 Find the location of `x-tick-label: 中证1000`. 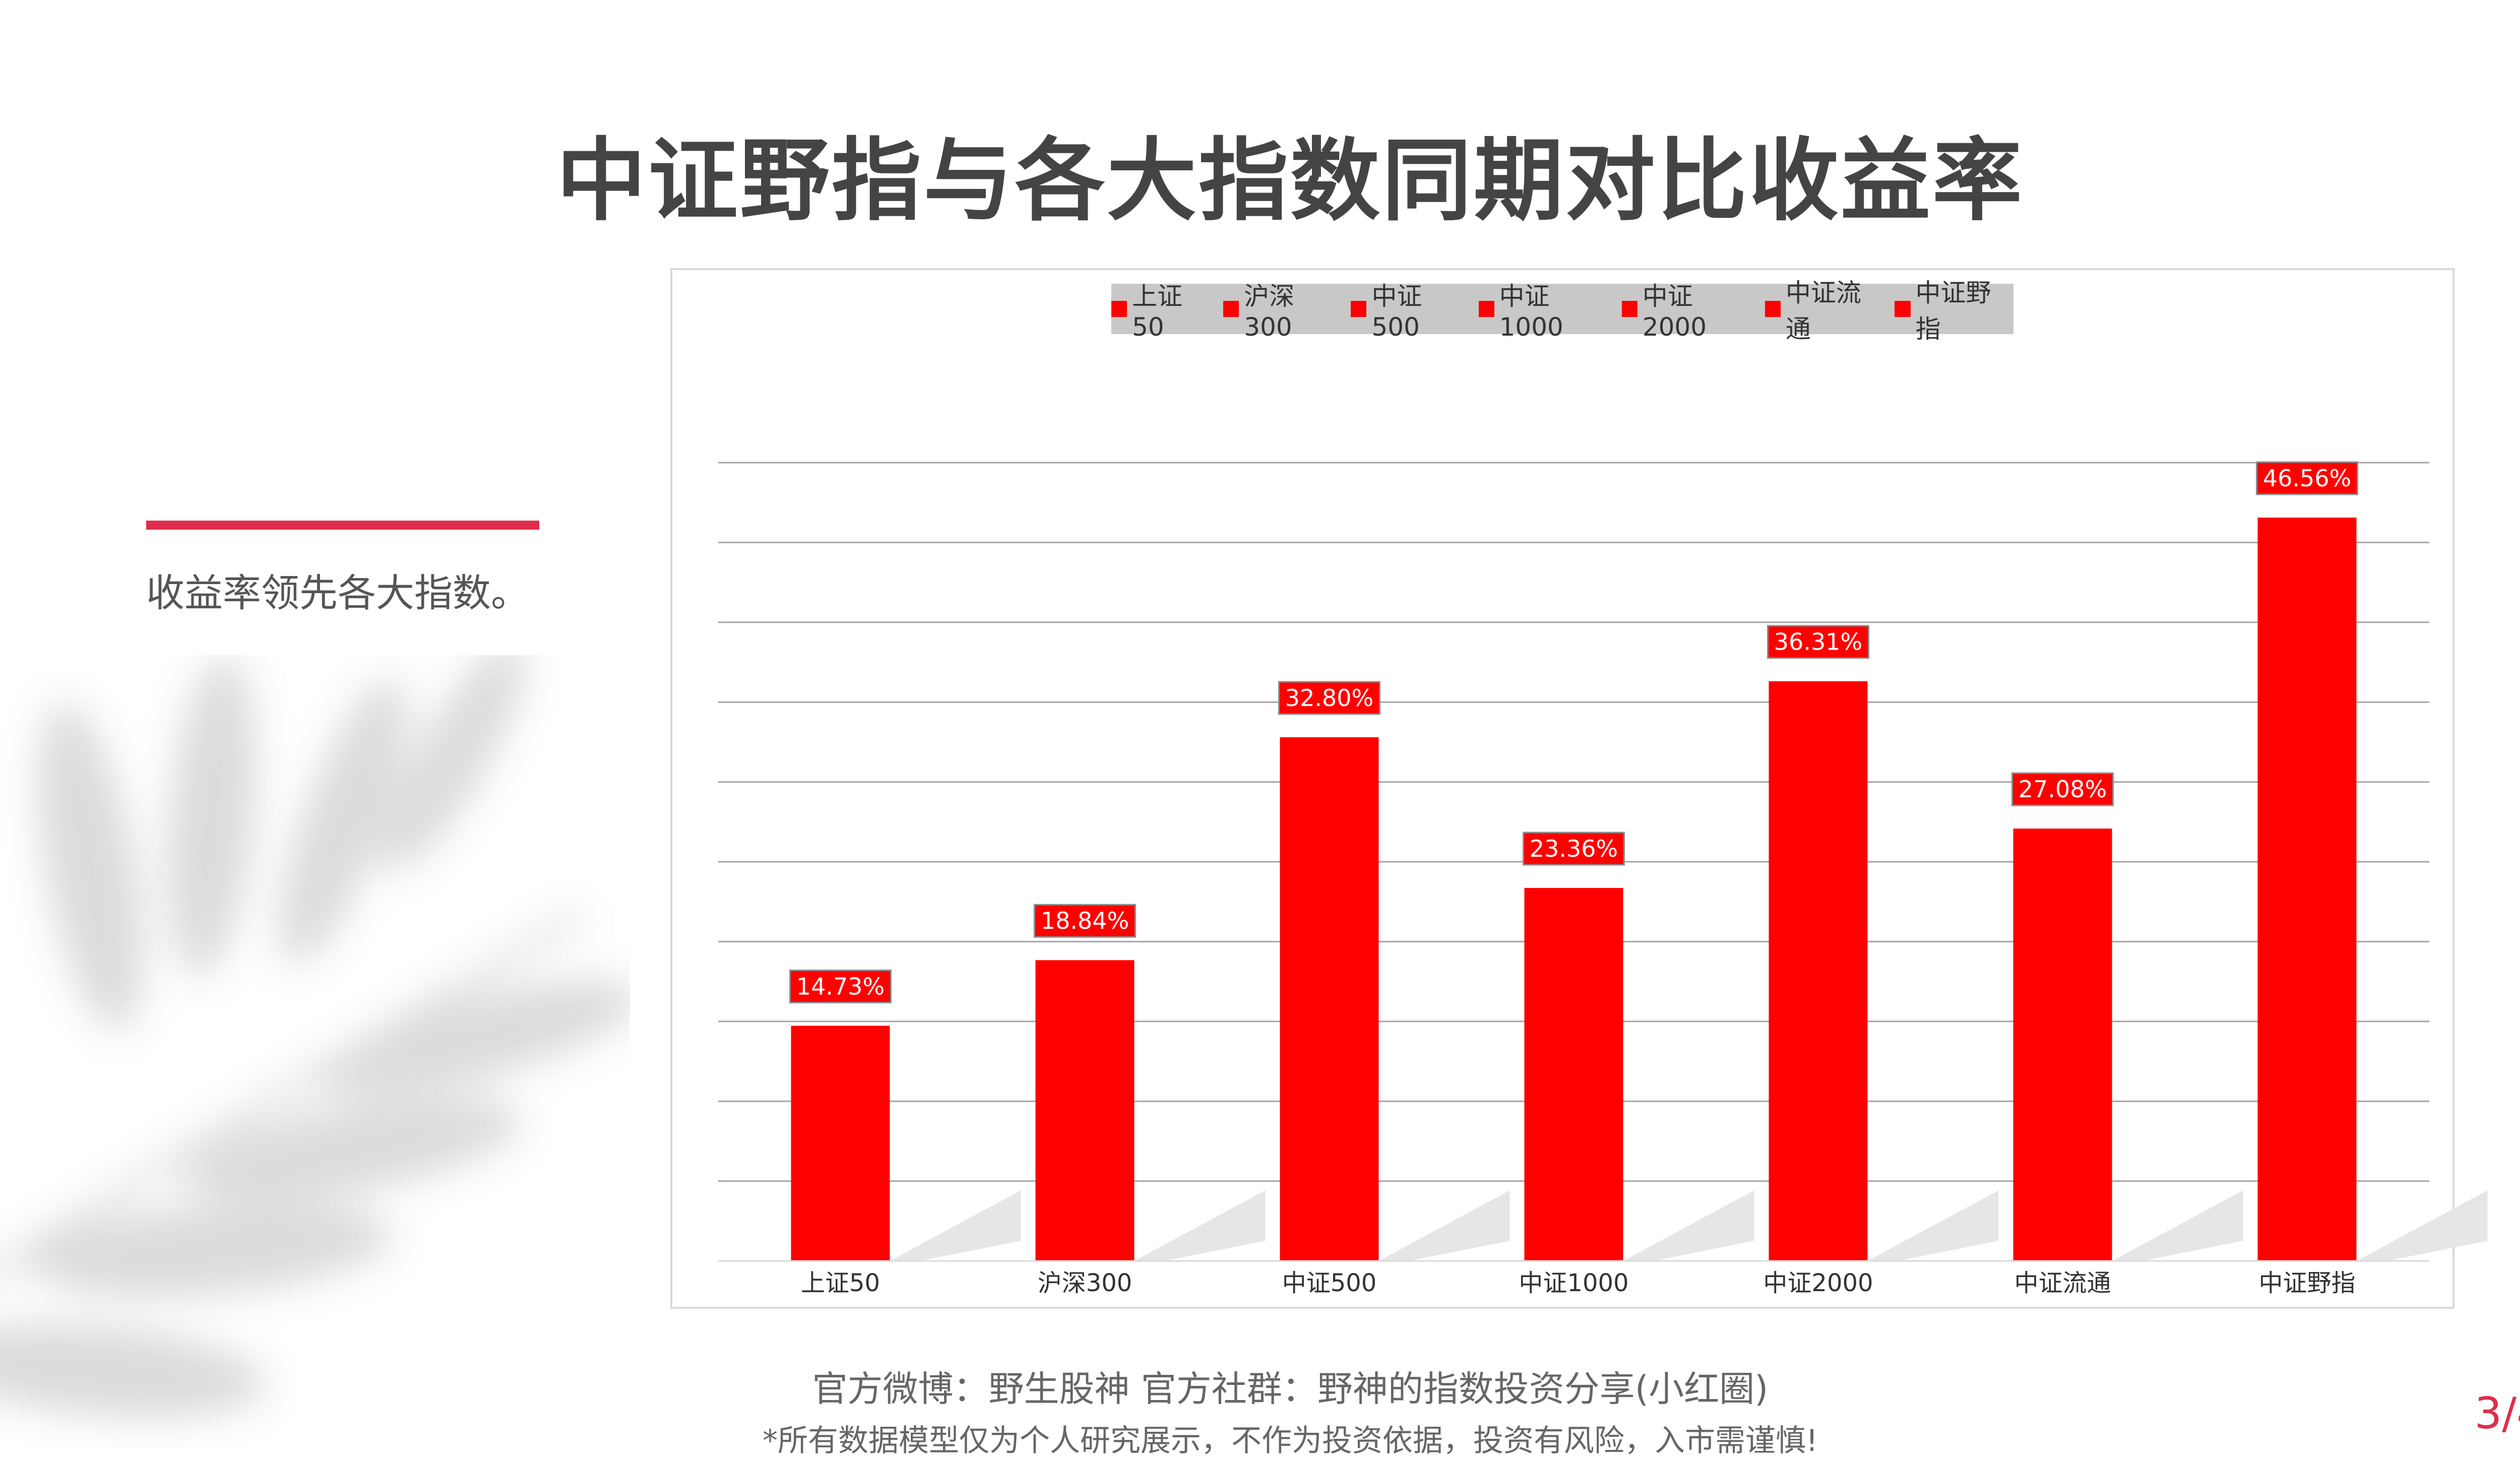

x-tick-label: 中证1000 is located at coordinates (1573, 1283).